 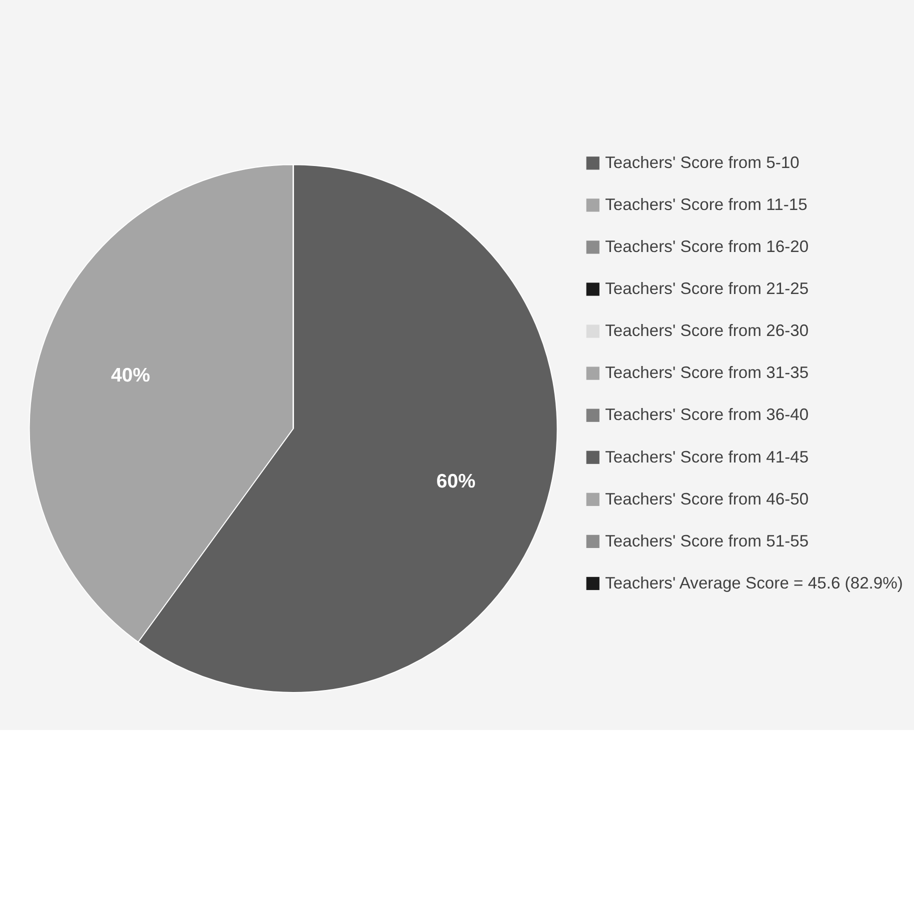 I want to click on legend-label: Teachers' Score from 21-25, so click(x=707, y=288).